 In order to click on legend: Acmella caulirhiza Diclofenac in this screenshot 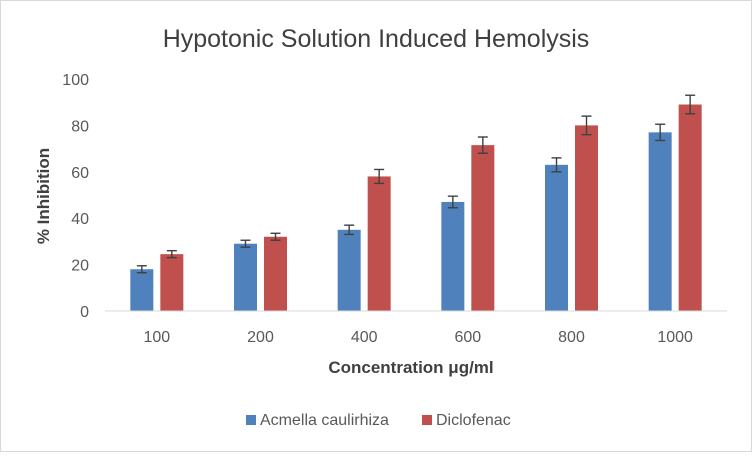, I will do `click(378, 420)`.